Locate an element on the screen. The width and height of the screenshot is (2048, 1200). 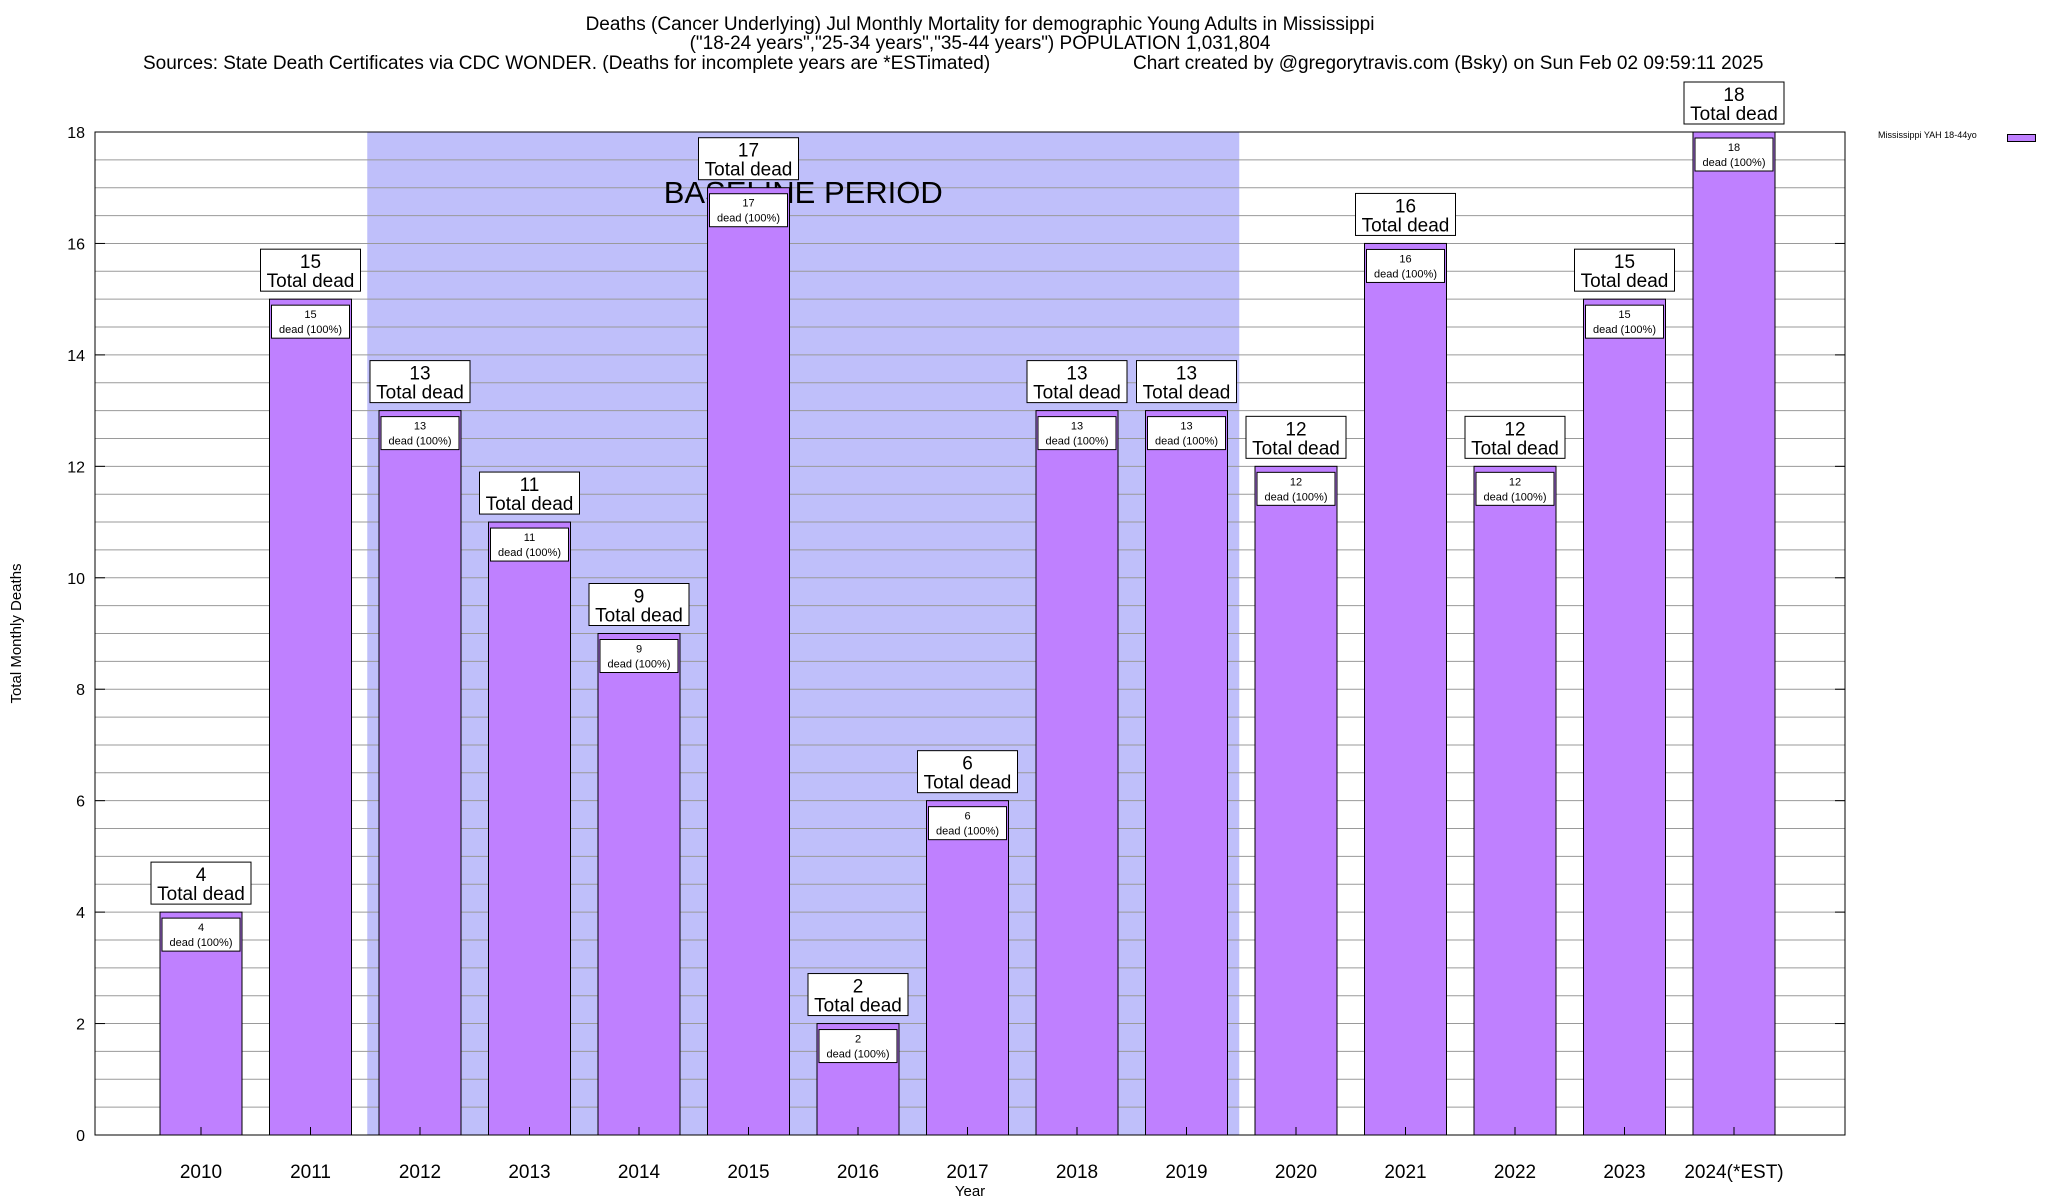
top-label-value: 9 is located at coordinates (639, 597).